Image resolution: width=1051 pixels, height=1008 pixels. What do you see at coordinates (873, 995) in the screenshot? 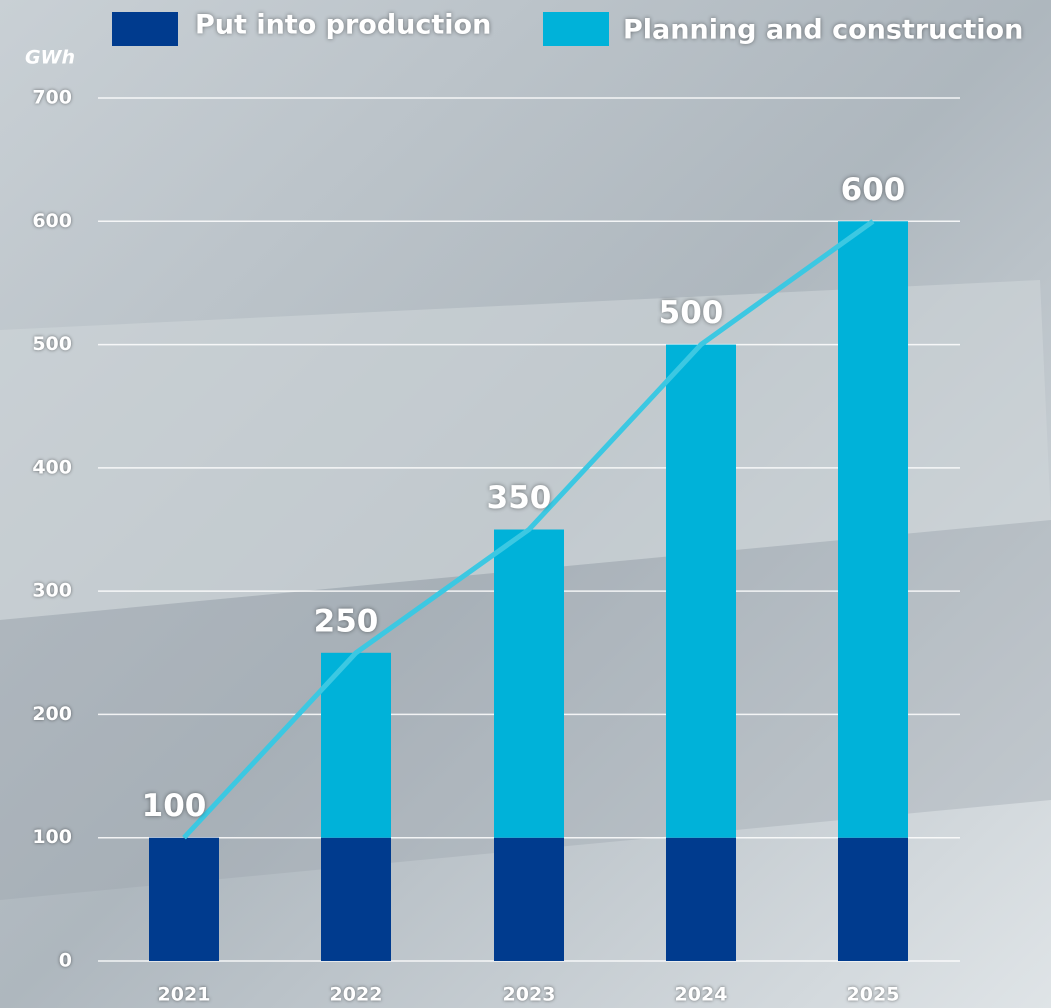
I see `x-tick-label: 2025` at bounding box center [873, 995].